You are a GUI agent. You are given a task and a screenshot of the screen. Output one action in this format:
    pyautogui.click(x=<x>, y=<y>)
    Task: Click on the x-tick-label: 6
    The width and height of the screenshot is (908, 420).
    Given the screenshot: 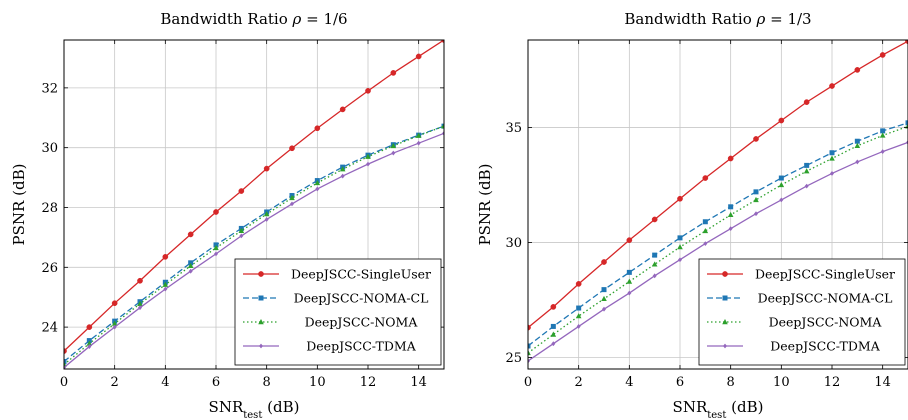 What is the action you would take?
    pyautogui.click(x=680, y=382)
    